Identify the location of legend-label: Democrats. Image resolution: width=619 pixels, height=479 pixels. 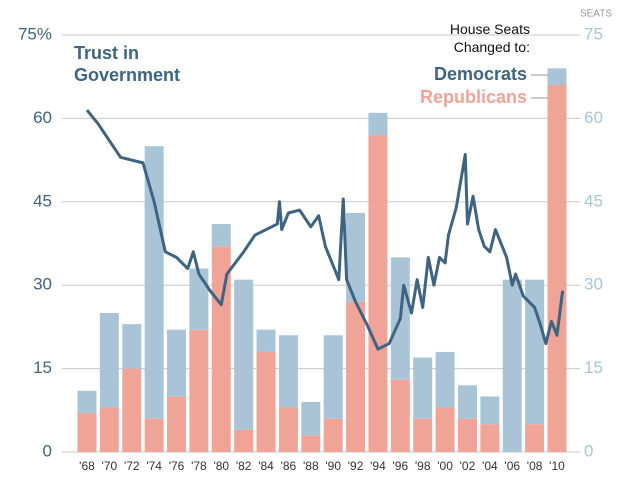
(480, 74).